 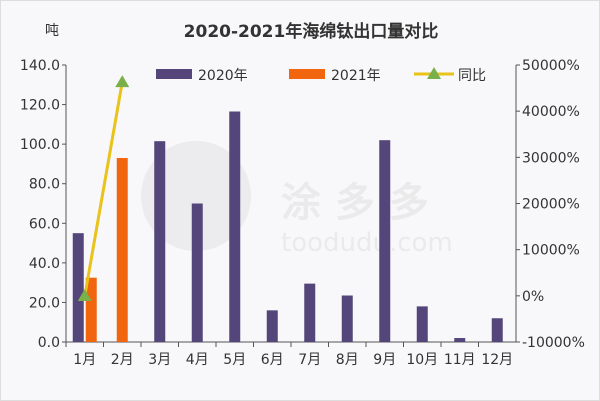 I want to click on y2-tick-label: 0%, so click(x=533, y=297).